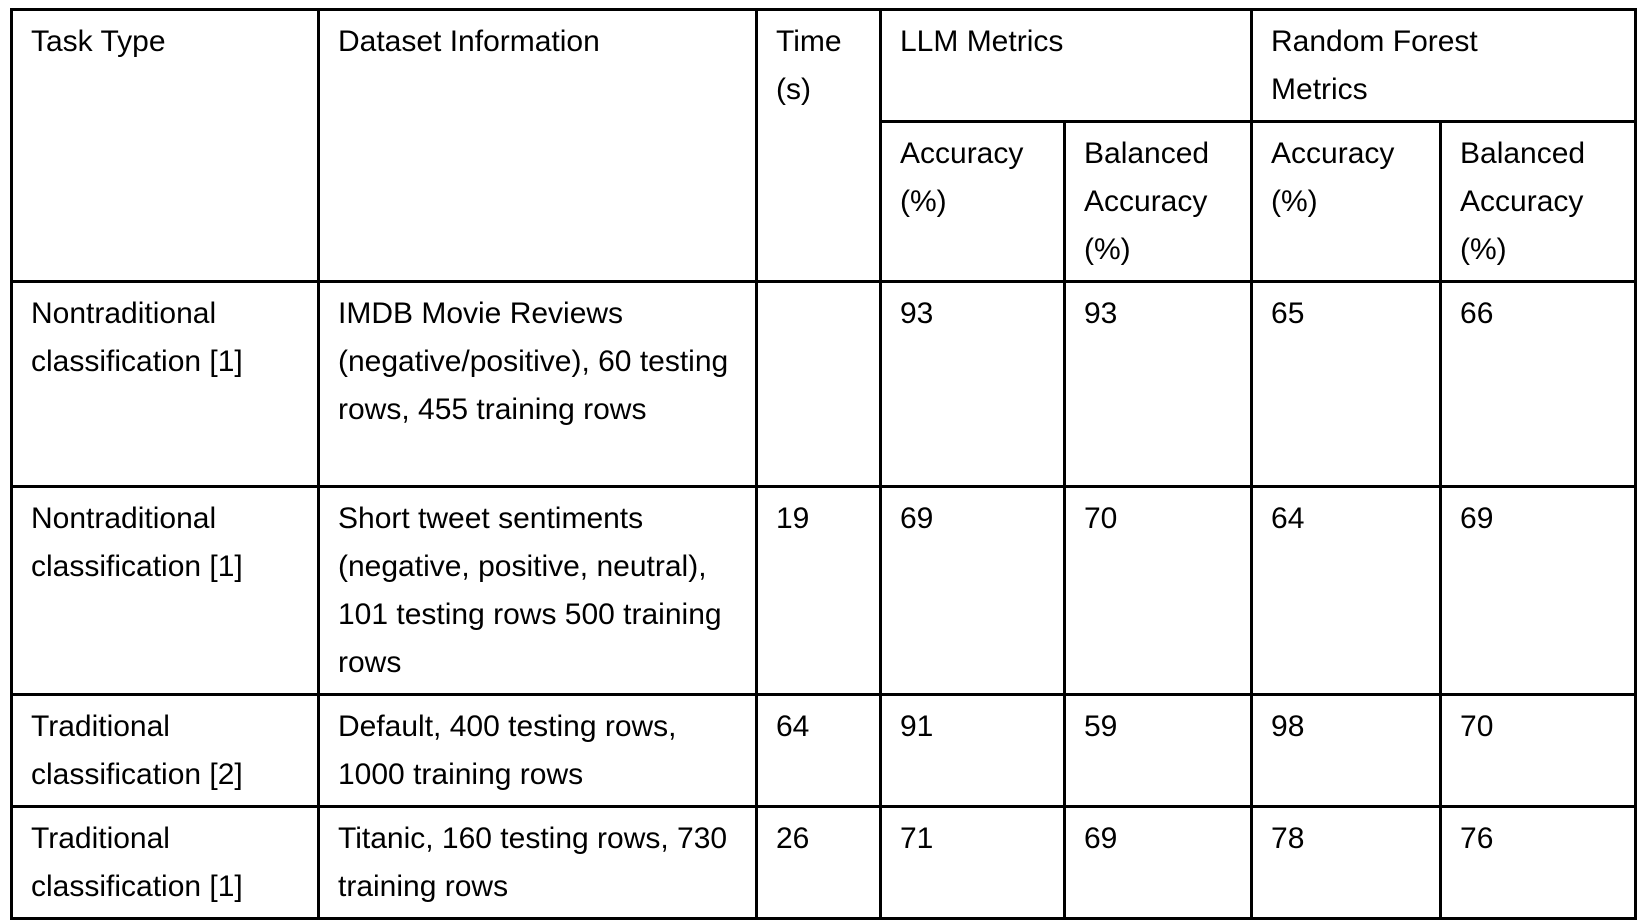 This screenshot has height=920, width=1642. What do you see at coordinates (972, 862) in the screenshot?
I see `cell-llm-accuracy: 71` at bounding box center [972, 862].